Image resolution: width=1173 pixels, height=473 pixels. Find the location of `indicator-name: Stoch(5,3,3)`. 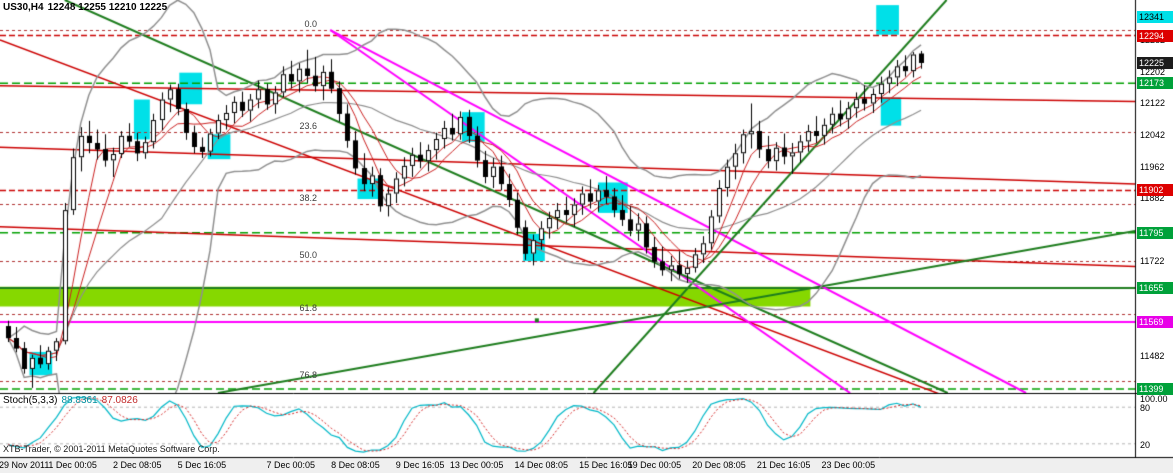

indicator-name: Stoch(5,3,3) is located at coordinates (30, 400).